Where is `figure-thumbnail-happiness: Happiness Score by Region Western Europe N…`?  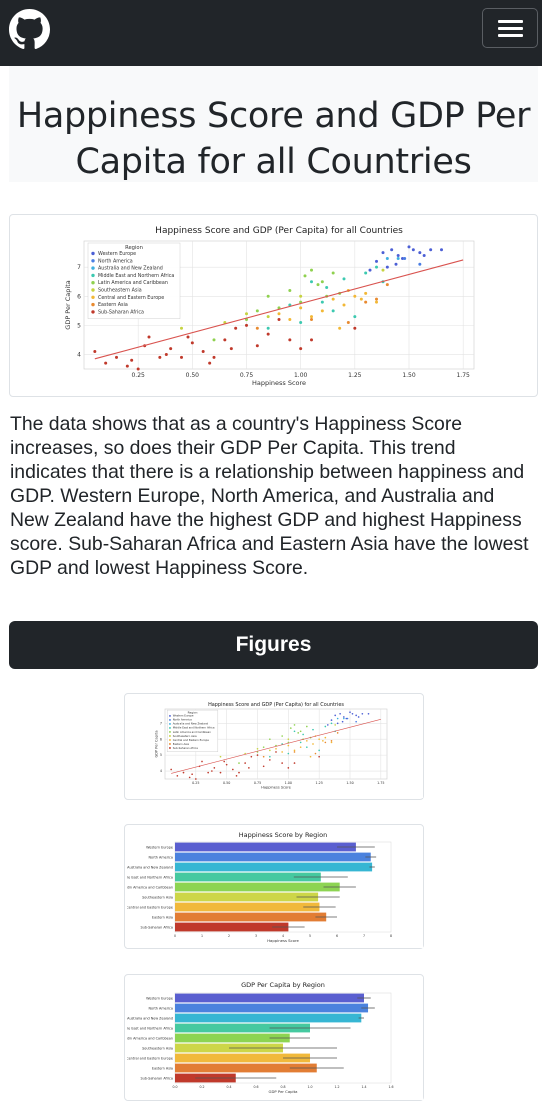
figure-thumbnail-happiness: Happiness Score by Region Western Europe N… is located at coordinates (274, 886).